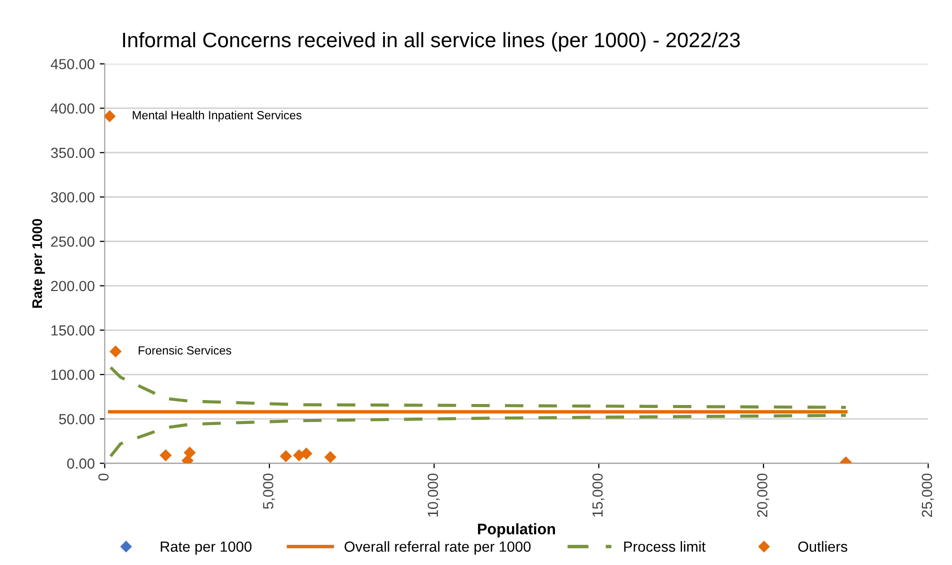 The height and width of the screenshot is (565, 952). I want to click on y-tick-label: 200.00, so click(72, 286).